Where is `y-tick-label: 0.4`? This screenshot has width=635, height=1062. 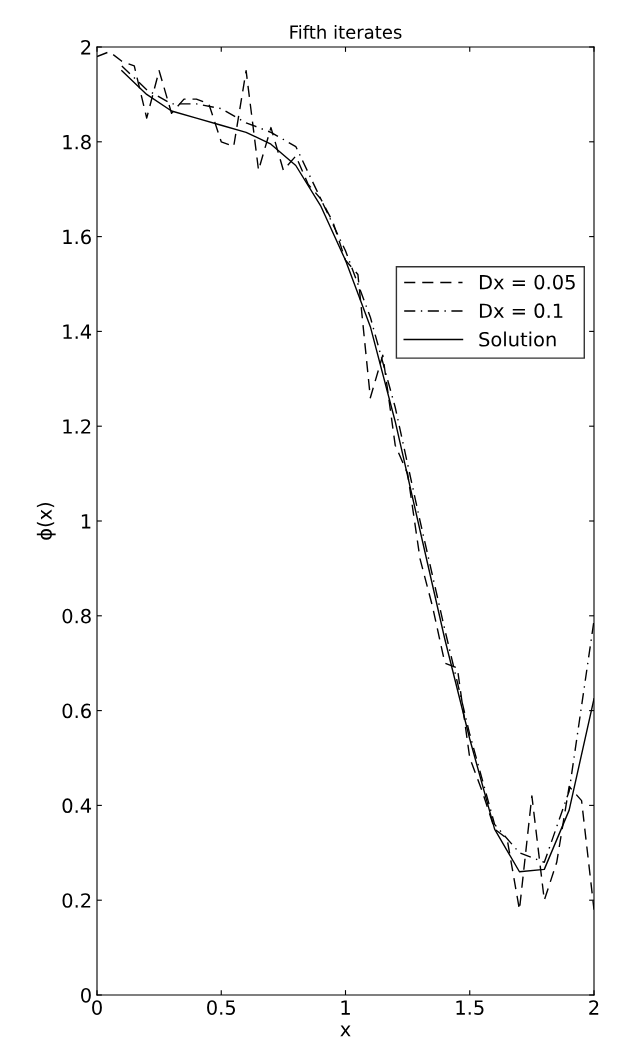
y-tick-label: 0.4 is located at coordinates (77, 806).